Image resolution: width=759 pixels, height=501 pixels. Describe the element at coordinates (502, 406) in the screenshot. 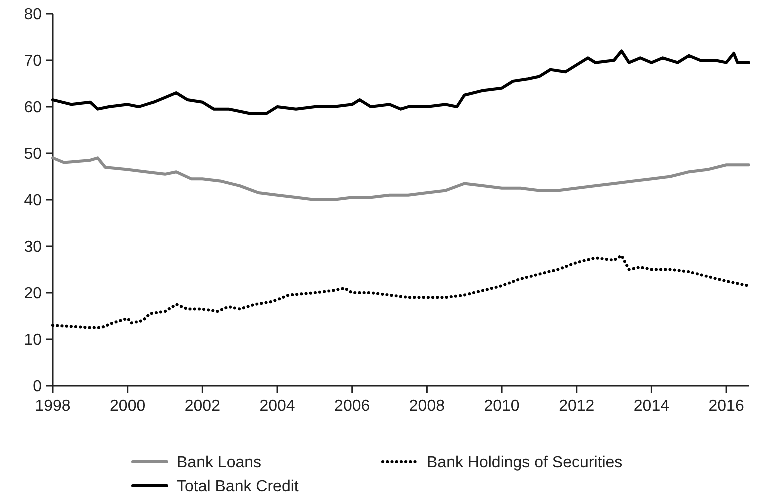

I see `x-tick-label: 2010` at that location.